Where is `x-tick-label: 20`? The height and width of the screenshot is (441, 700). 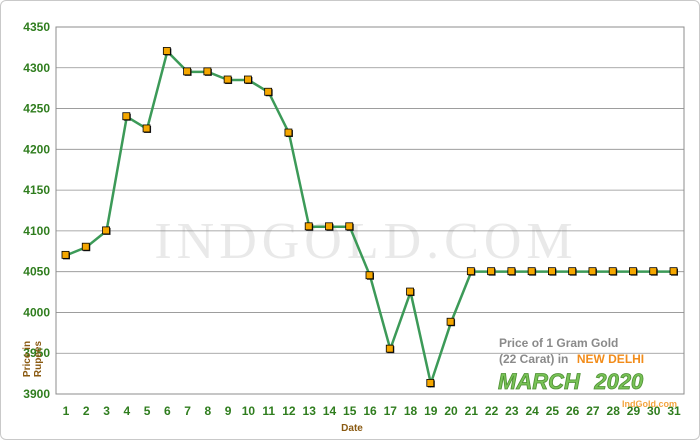 x-tick-label: 20 is located at coordinates (451, 411).